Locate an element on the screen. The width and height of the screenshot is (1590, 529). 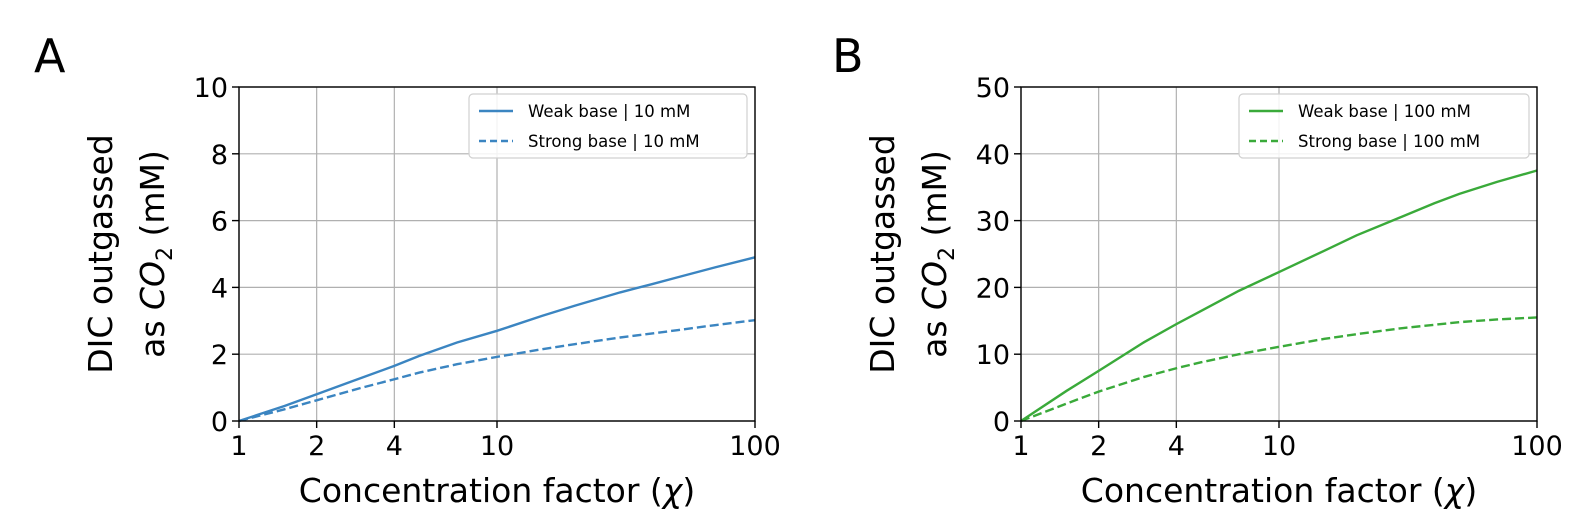
x-axis-label-b: Concentration factor (χ) is located at coordinates (1279, 490).